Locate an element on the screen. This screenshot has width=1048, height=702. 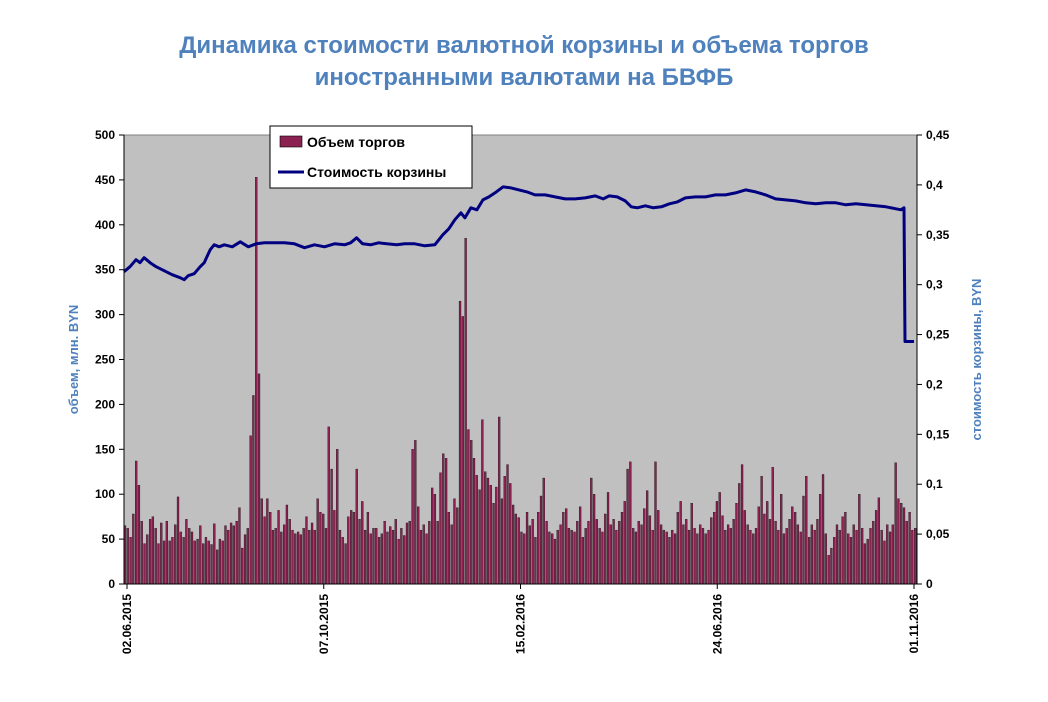
legend-line-label: Стоимость корзины is located at coordinates (376, 172).